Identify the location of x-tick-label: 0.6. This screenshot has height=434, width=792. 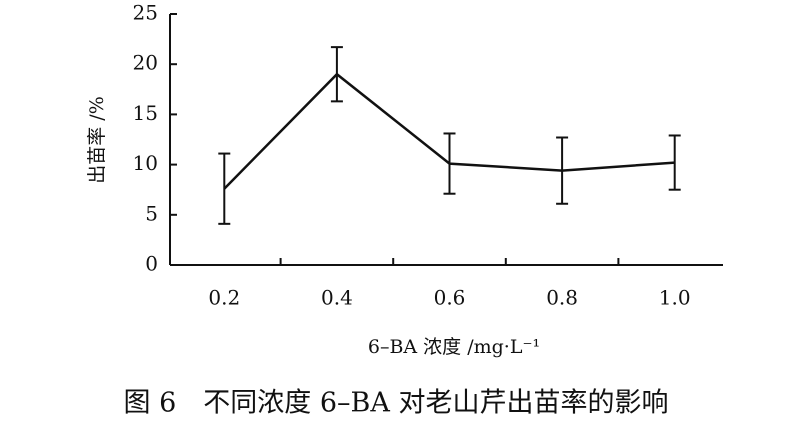
(450, 298).